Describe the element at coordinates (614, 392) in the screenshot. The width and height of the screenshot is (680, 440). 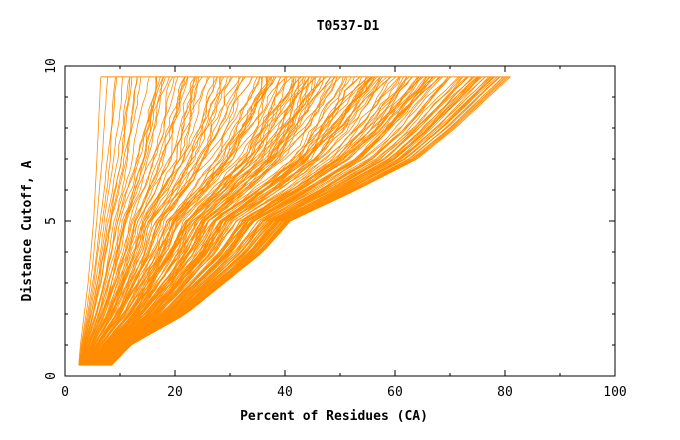
I see `x-tick-label: 100` at that location.